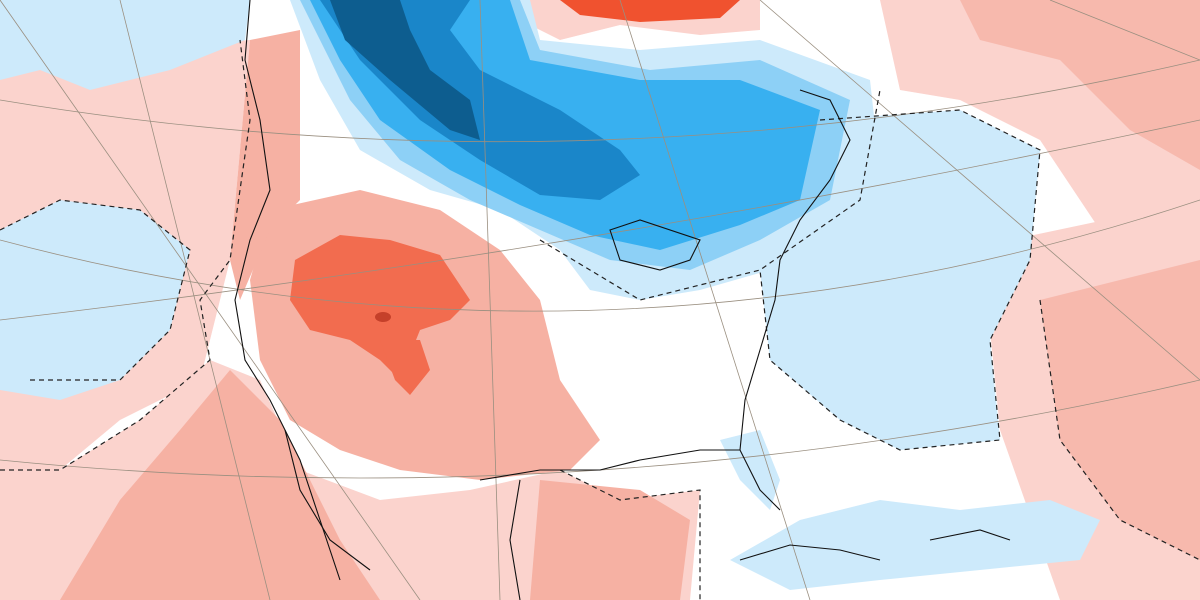  What do you see at coordinates (383, 317) in the screenshot?
I see `warm-anomaly-core` at bounding box center [383, 317].